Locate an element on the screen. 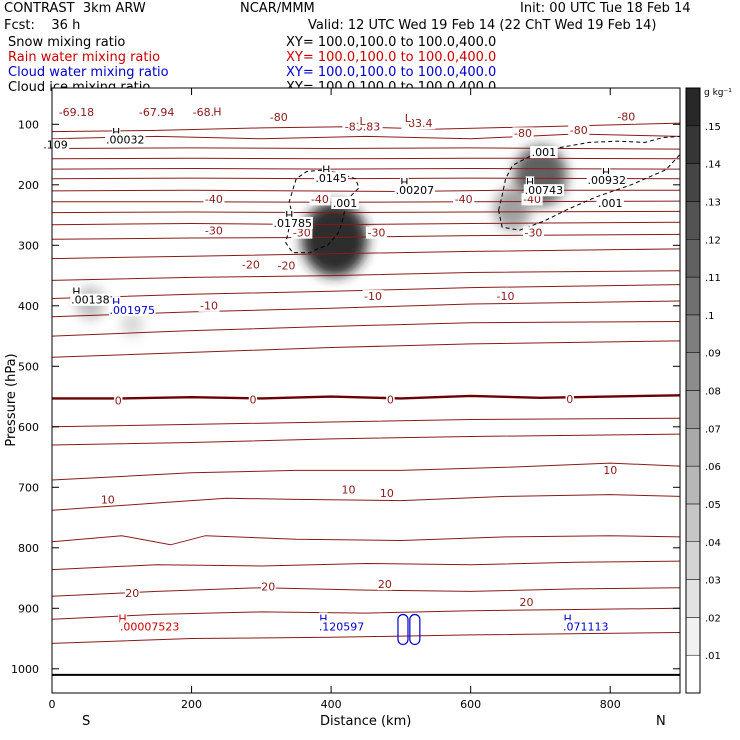 The width and height of the screenshot is (740, 740). extremum-marker-13: H is located at coordinates (568, 618).